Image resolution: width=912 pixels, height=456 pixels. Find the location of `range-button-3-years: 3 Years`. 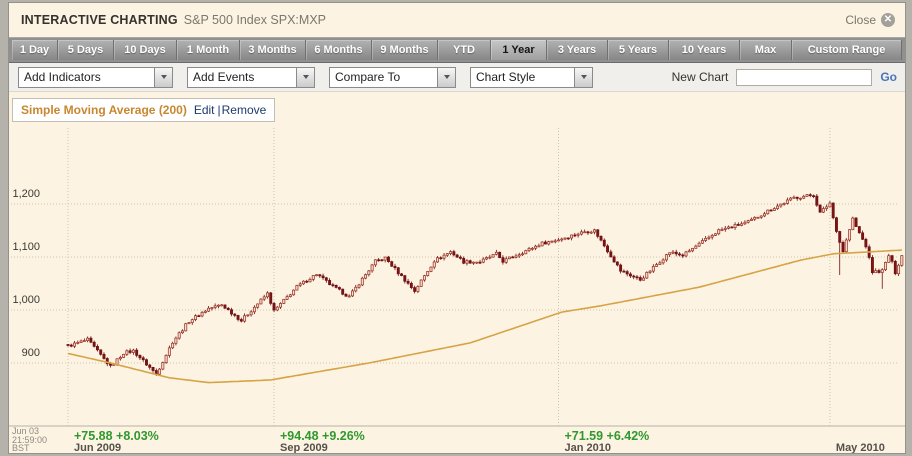

range-button-3-years: 3 Years is located at coordinates (577, 50).